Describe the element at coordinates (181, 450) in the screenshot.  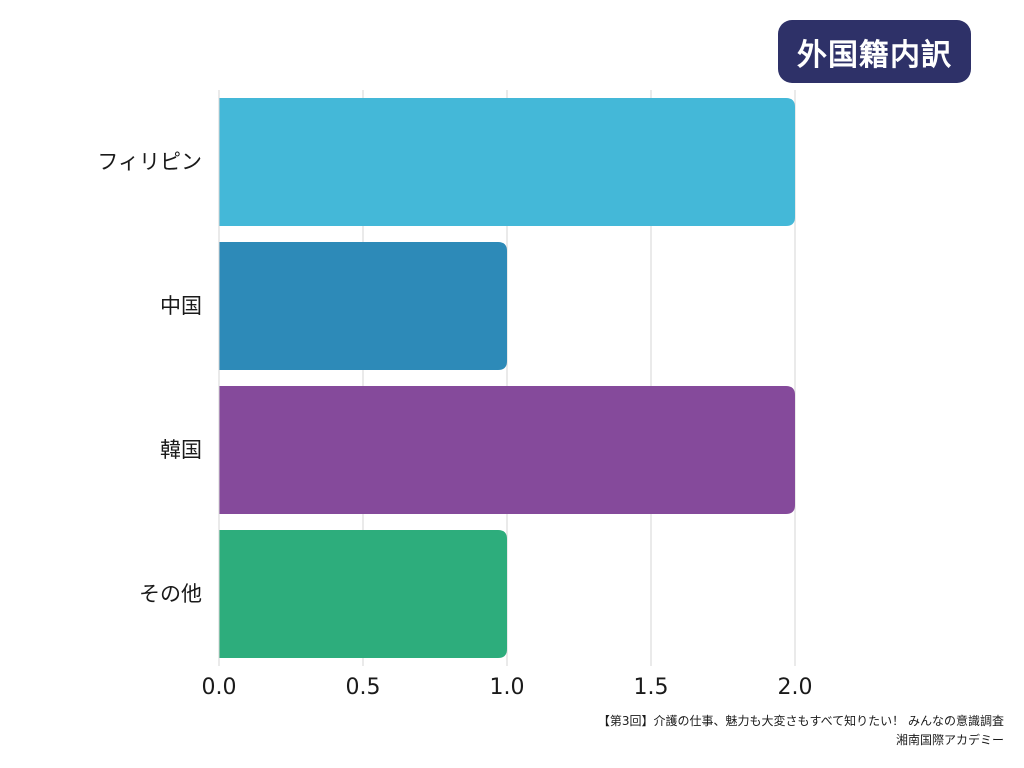
I see `category-label-3: 韓国` at that location.